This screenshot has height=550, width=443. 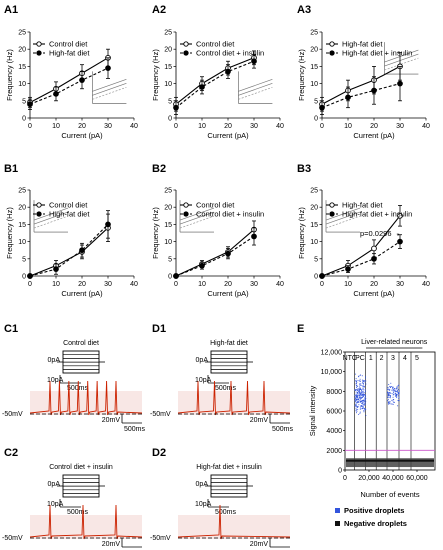 What do you see at coordinates (390, 460) in the screenshot?
I see `negative-droplet-core` at bounding box center [390, 460].